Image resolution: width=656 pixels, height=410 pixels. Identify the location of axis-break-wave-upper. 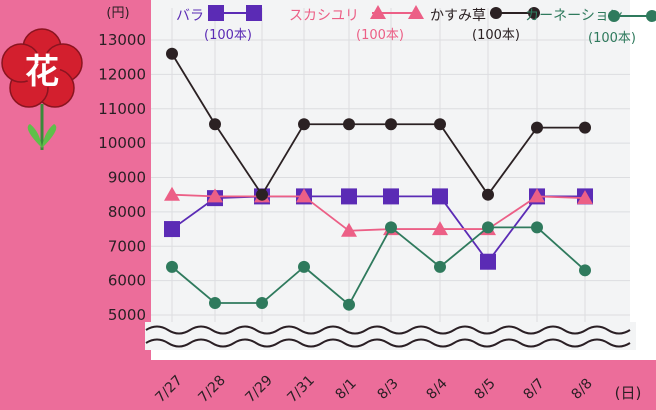
(388, 330).